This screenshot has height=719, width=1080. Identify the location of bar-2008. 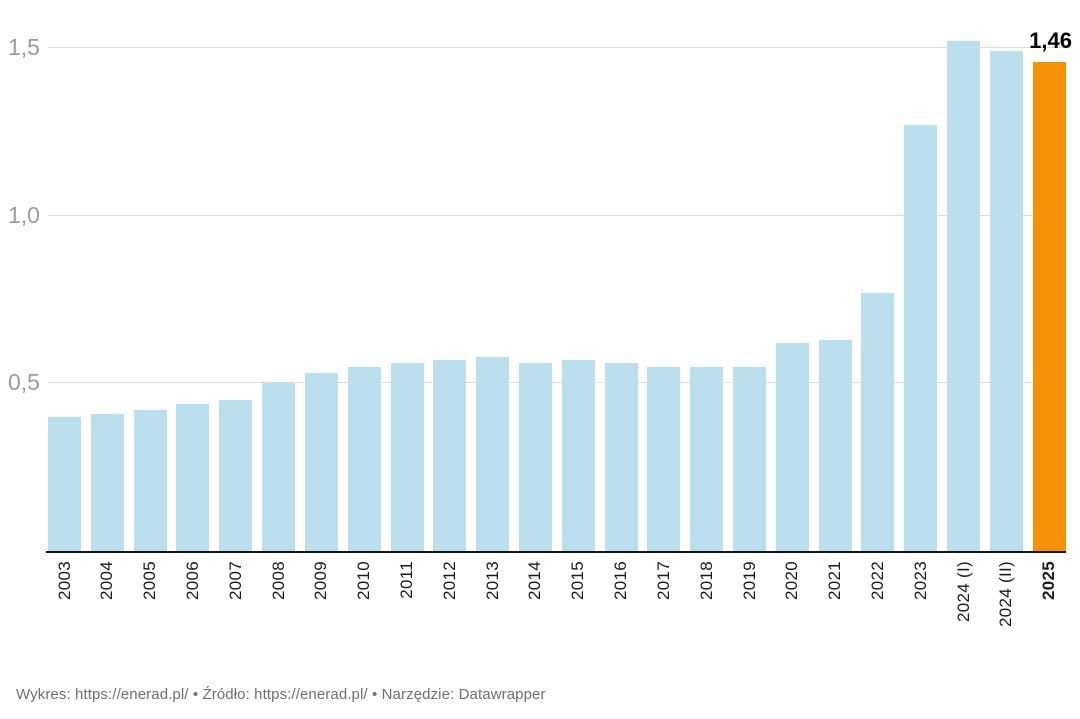
(279, 467).